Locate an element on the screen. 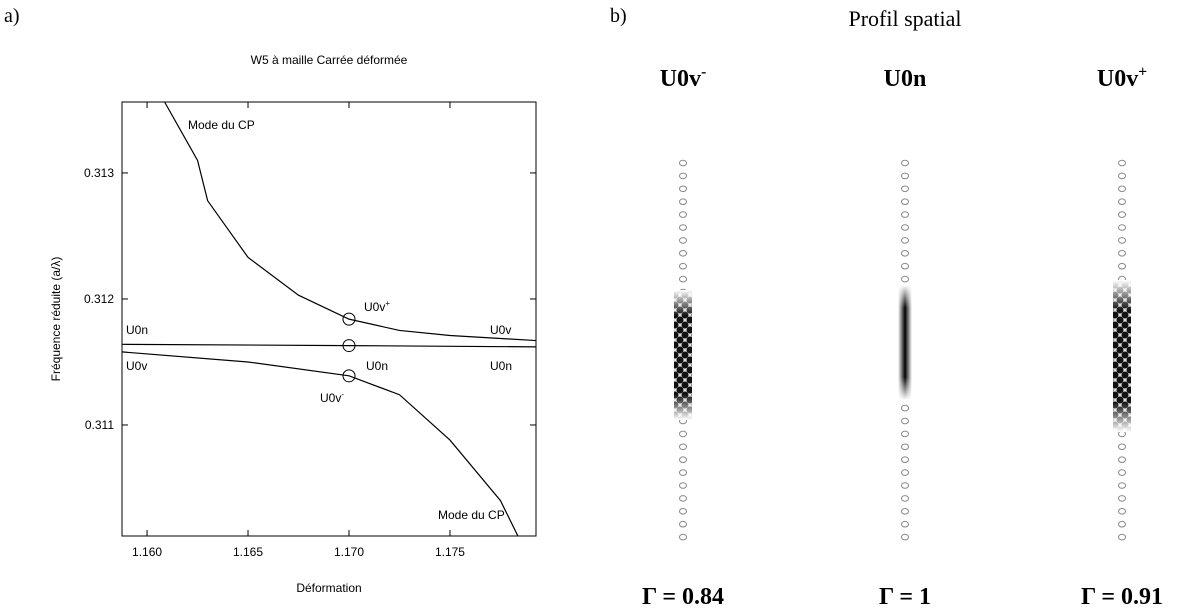  gamma-label: Γ = 0.84 is located at coordinates (683, 597).